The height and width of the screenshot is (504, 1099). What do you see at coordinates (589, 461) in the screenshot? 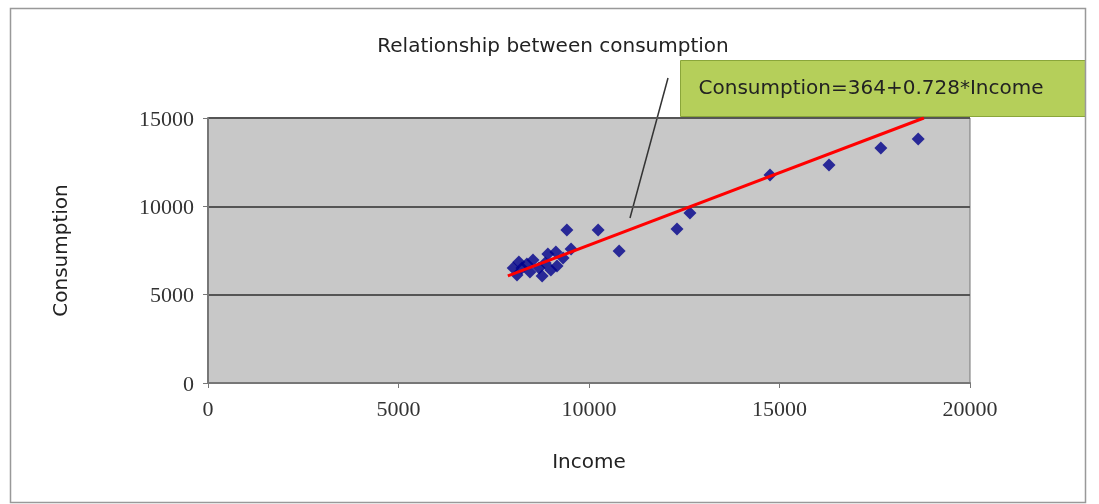
I see `x-axis-title: Income` at bounding box center [589, 461].